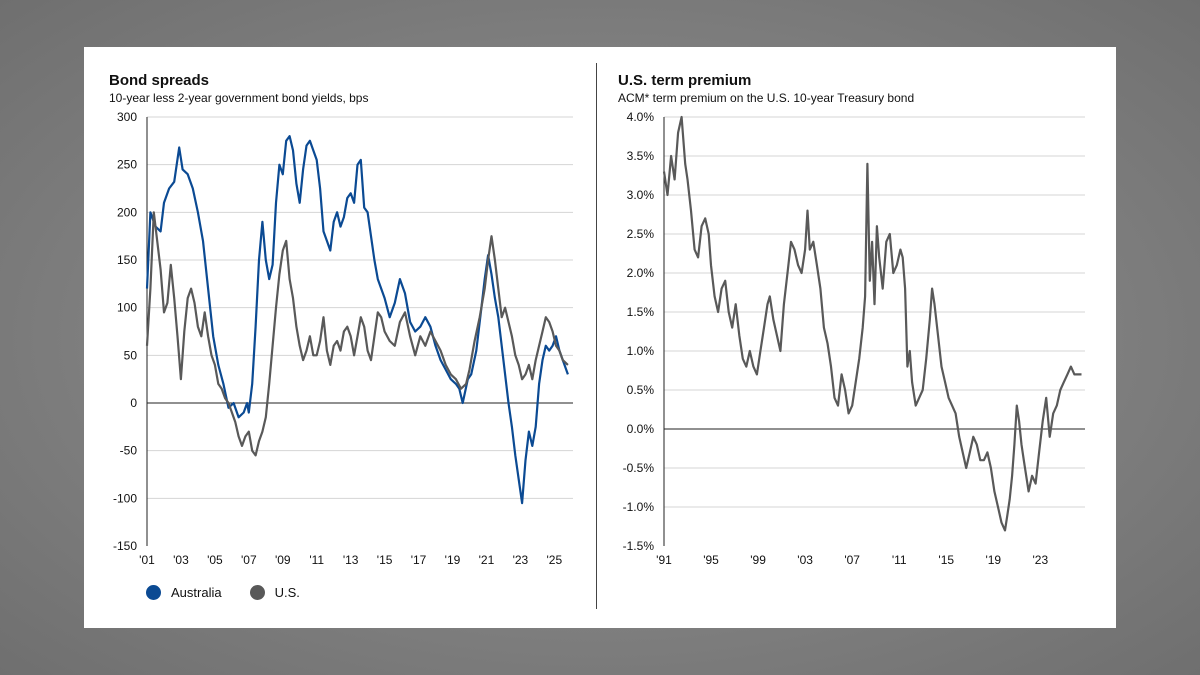 The image size is (1200, 675). I want to click on bond-spreads-x-tick-label: '25, so click(555, 560).